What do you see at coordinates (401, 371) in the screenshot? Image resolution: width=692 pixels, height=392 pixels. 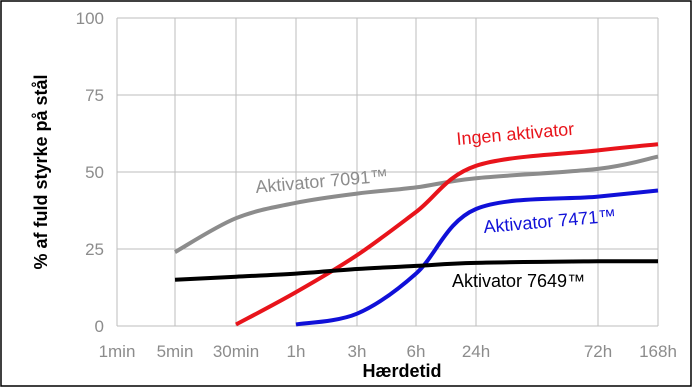 I see `x-axis-title: Hærdetid` at bounding box center [401, 371].